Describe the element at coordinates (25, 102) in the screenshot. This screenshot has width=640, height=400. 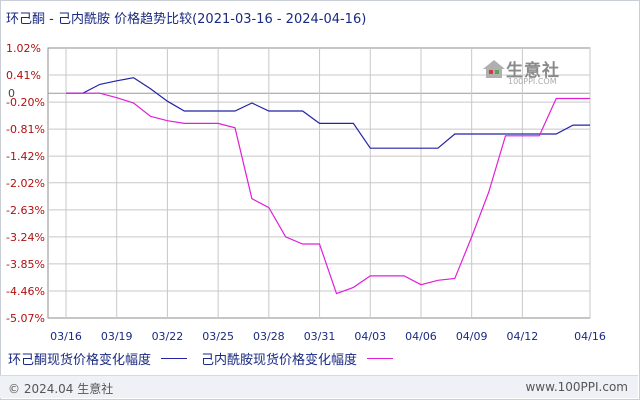
I see `y-tick-label: -0.20%` at that location.